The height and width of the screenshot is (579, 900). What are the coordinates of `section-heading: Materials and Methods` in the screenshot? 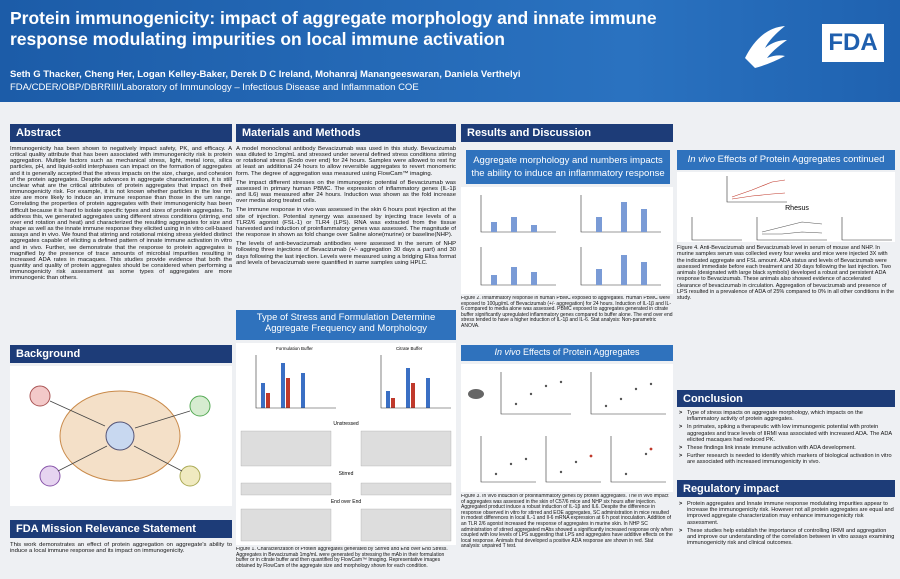 It's located at (346, 133).